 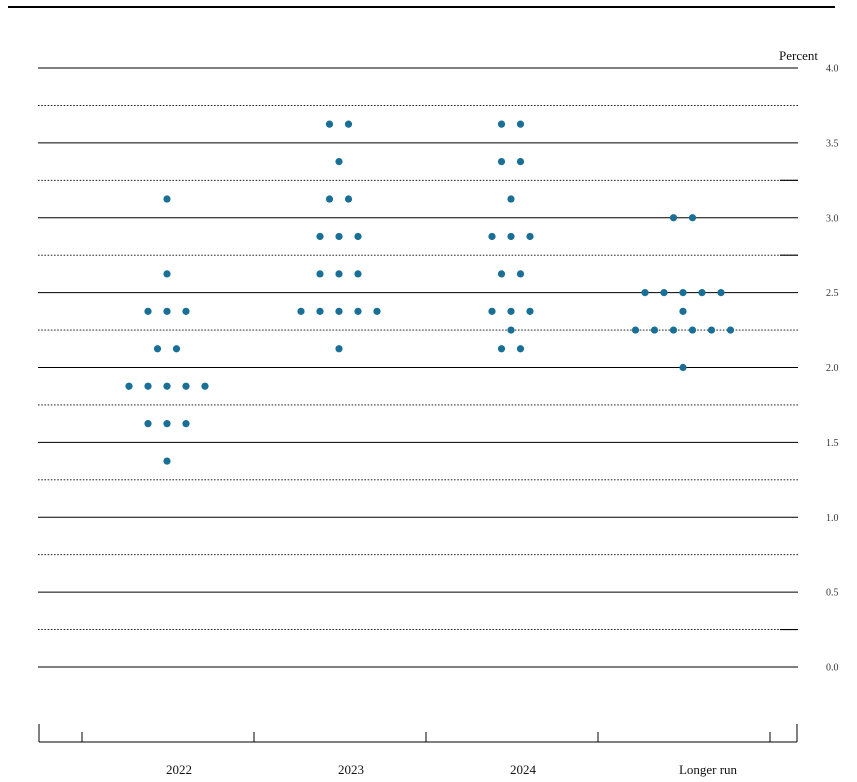 What do you see at coordinates (832, 293) in the screenshot?
I see `y-tick-label: 2.5` at bounding box center [832, 293].